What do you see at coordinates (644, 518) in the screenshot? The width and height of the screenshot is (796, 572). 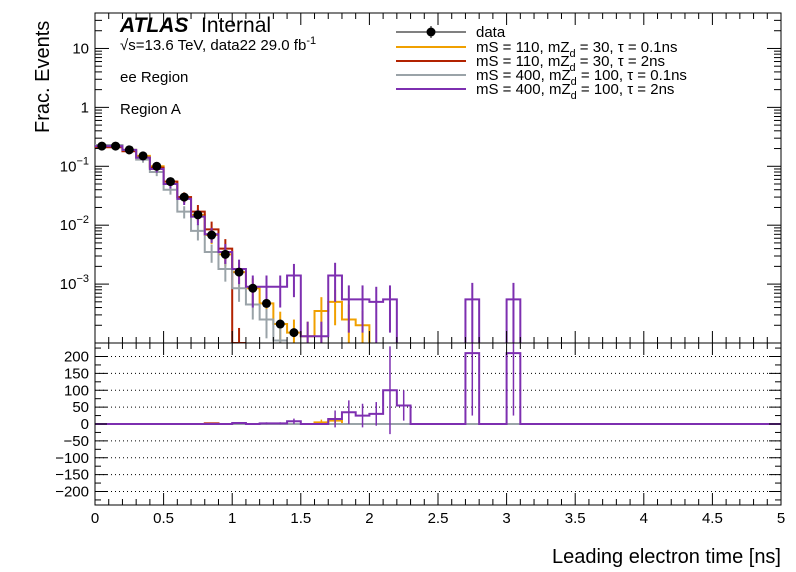 I see `x-tick-label: 4` at bounding box center [644, 518].